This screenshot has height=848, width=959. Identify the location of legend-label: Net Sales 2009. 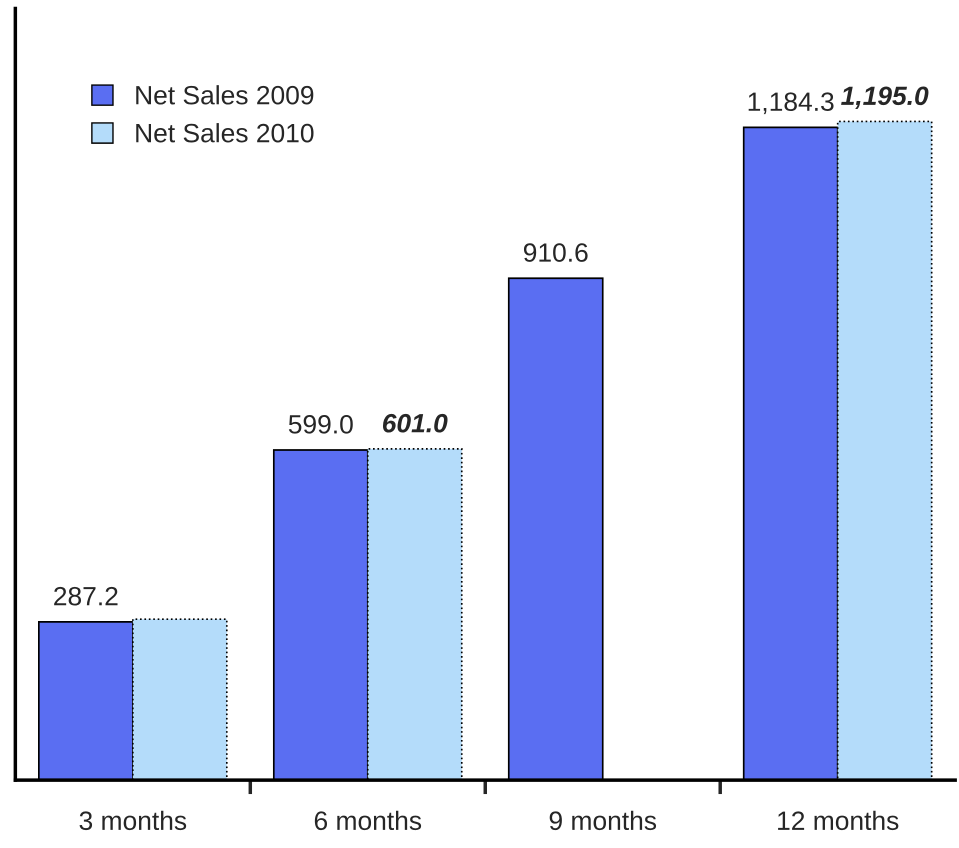
(225, 95).